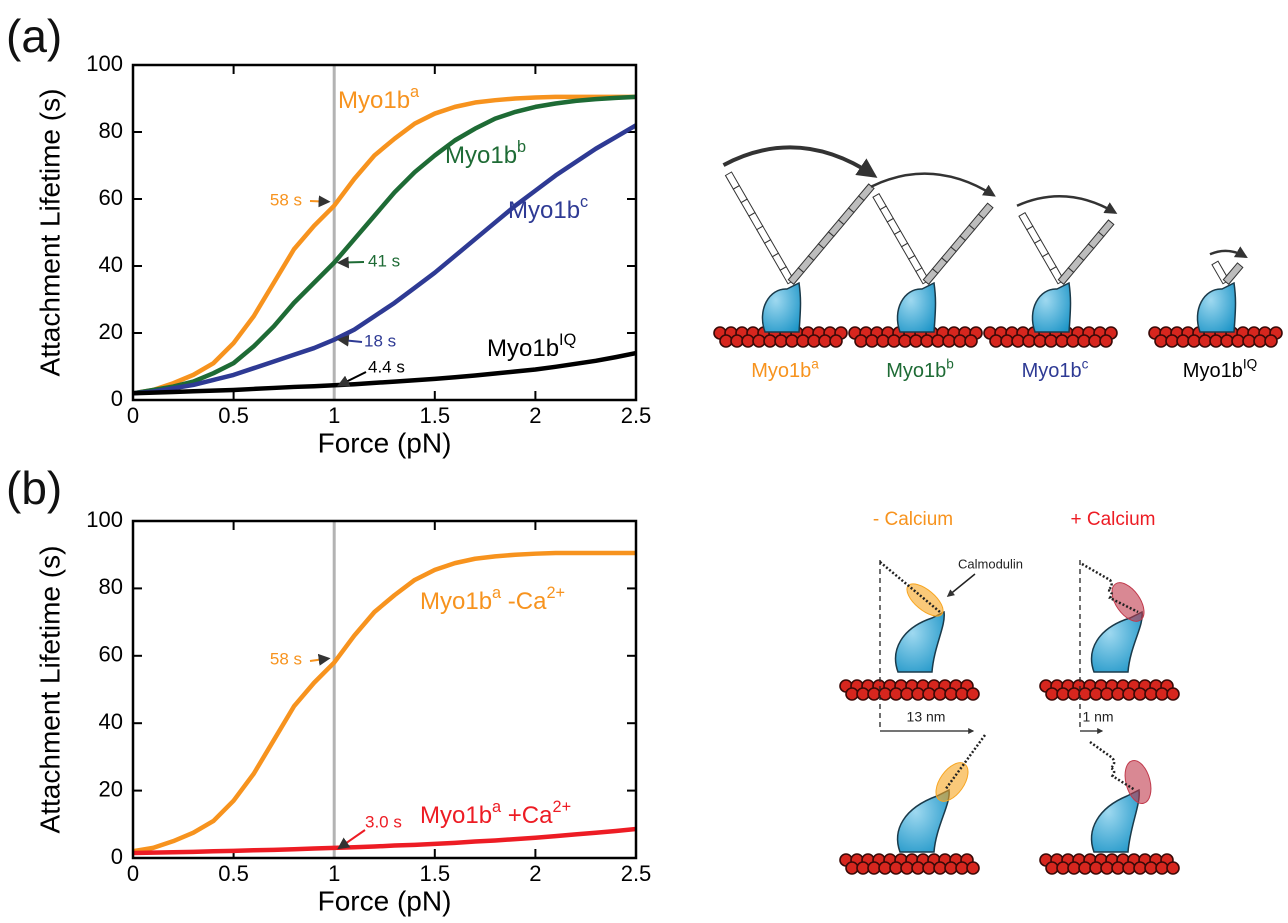  Describe the element at coordinates (104, 519) in the screenshot. I see `y-tick-label: 100` at that location.